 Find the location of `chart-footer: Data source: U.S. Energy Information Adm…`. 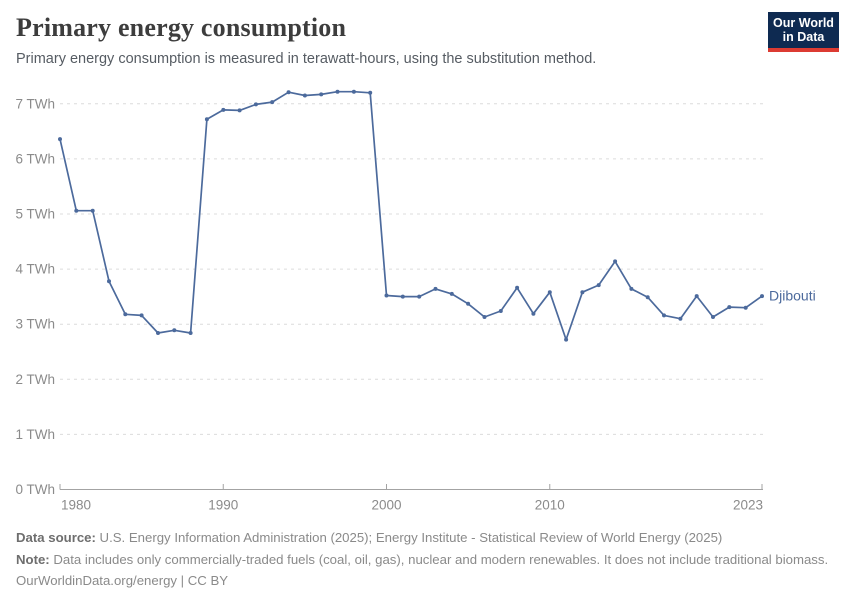

chart-footer: Data source: U.S. Energy Information Adm… is located at coordinates (426, 559).